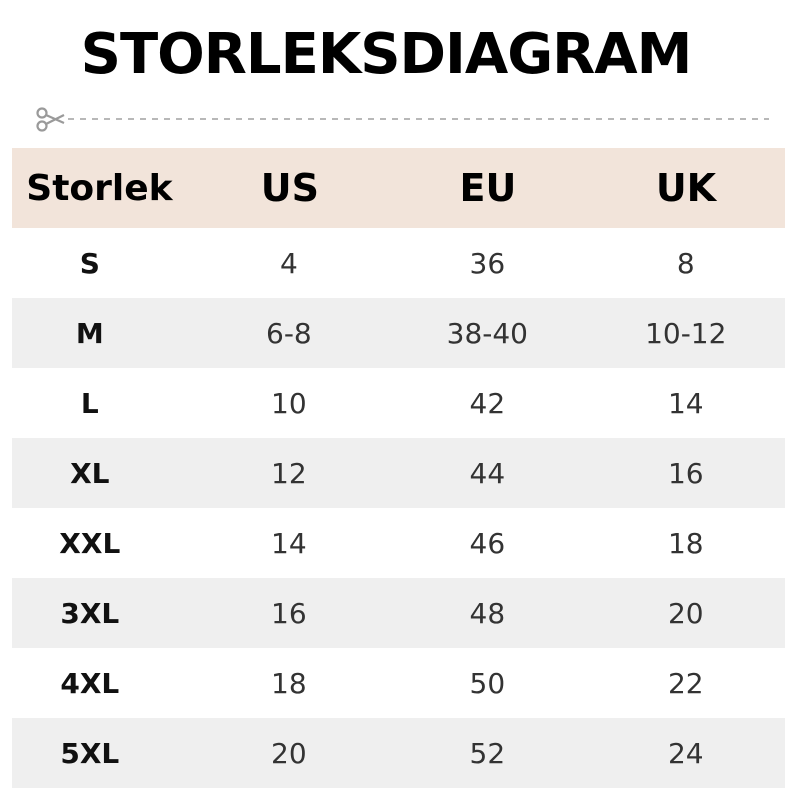 The height and width of the screenshot is (800, 800). I want to click on scissors-icon, so click(50, 119).